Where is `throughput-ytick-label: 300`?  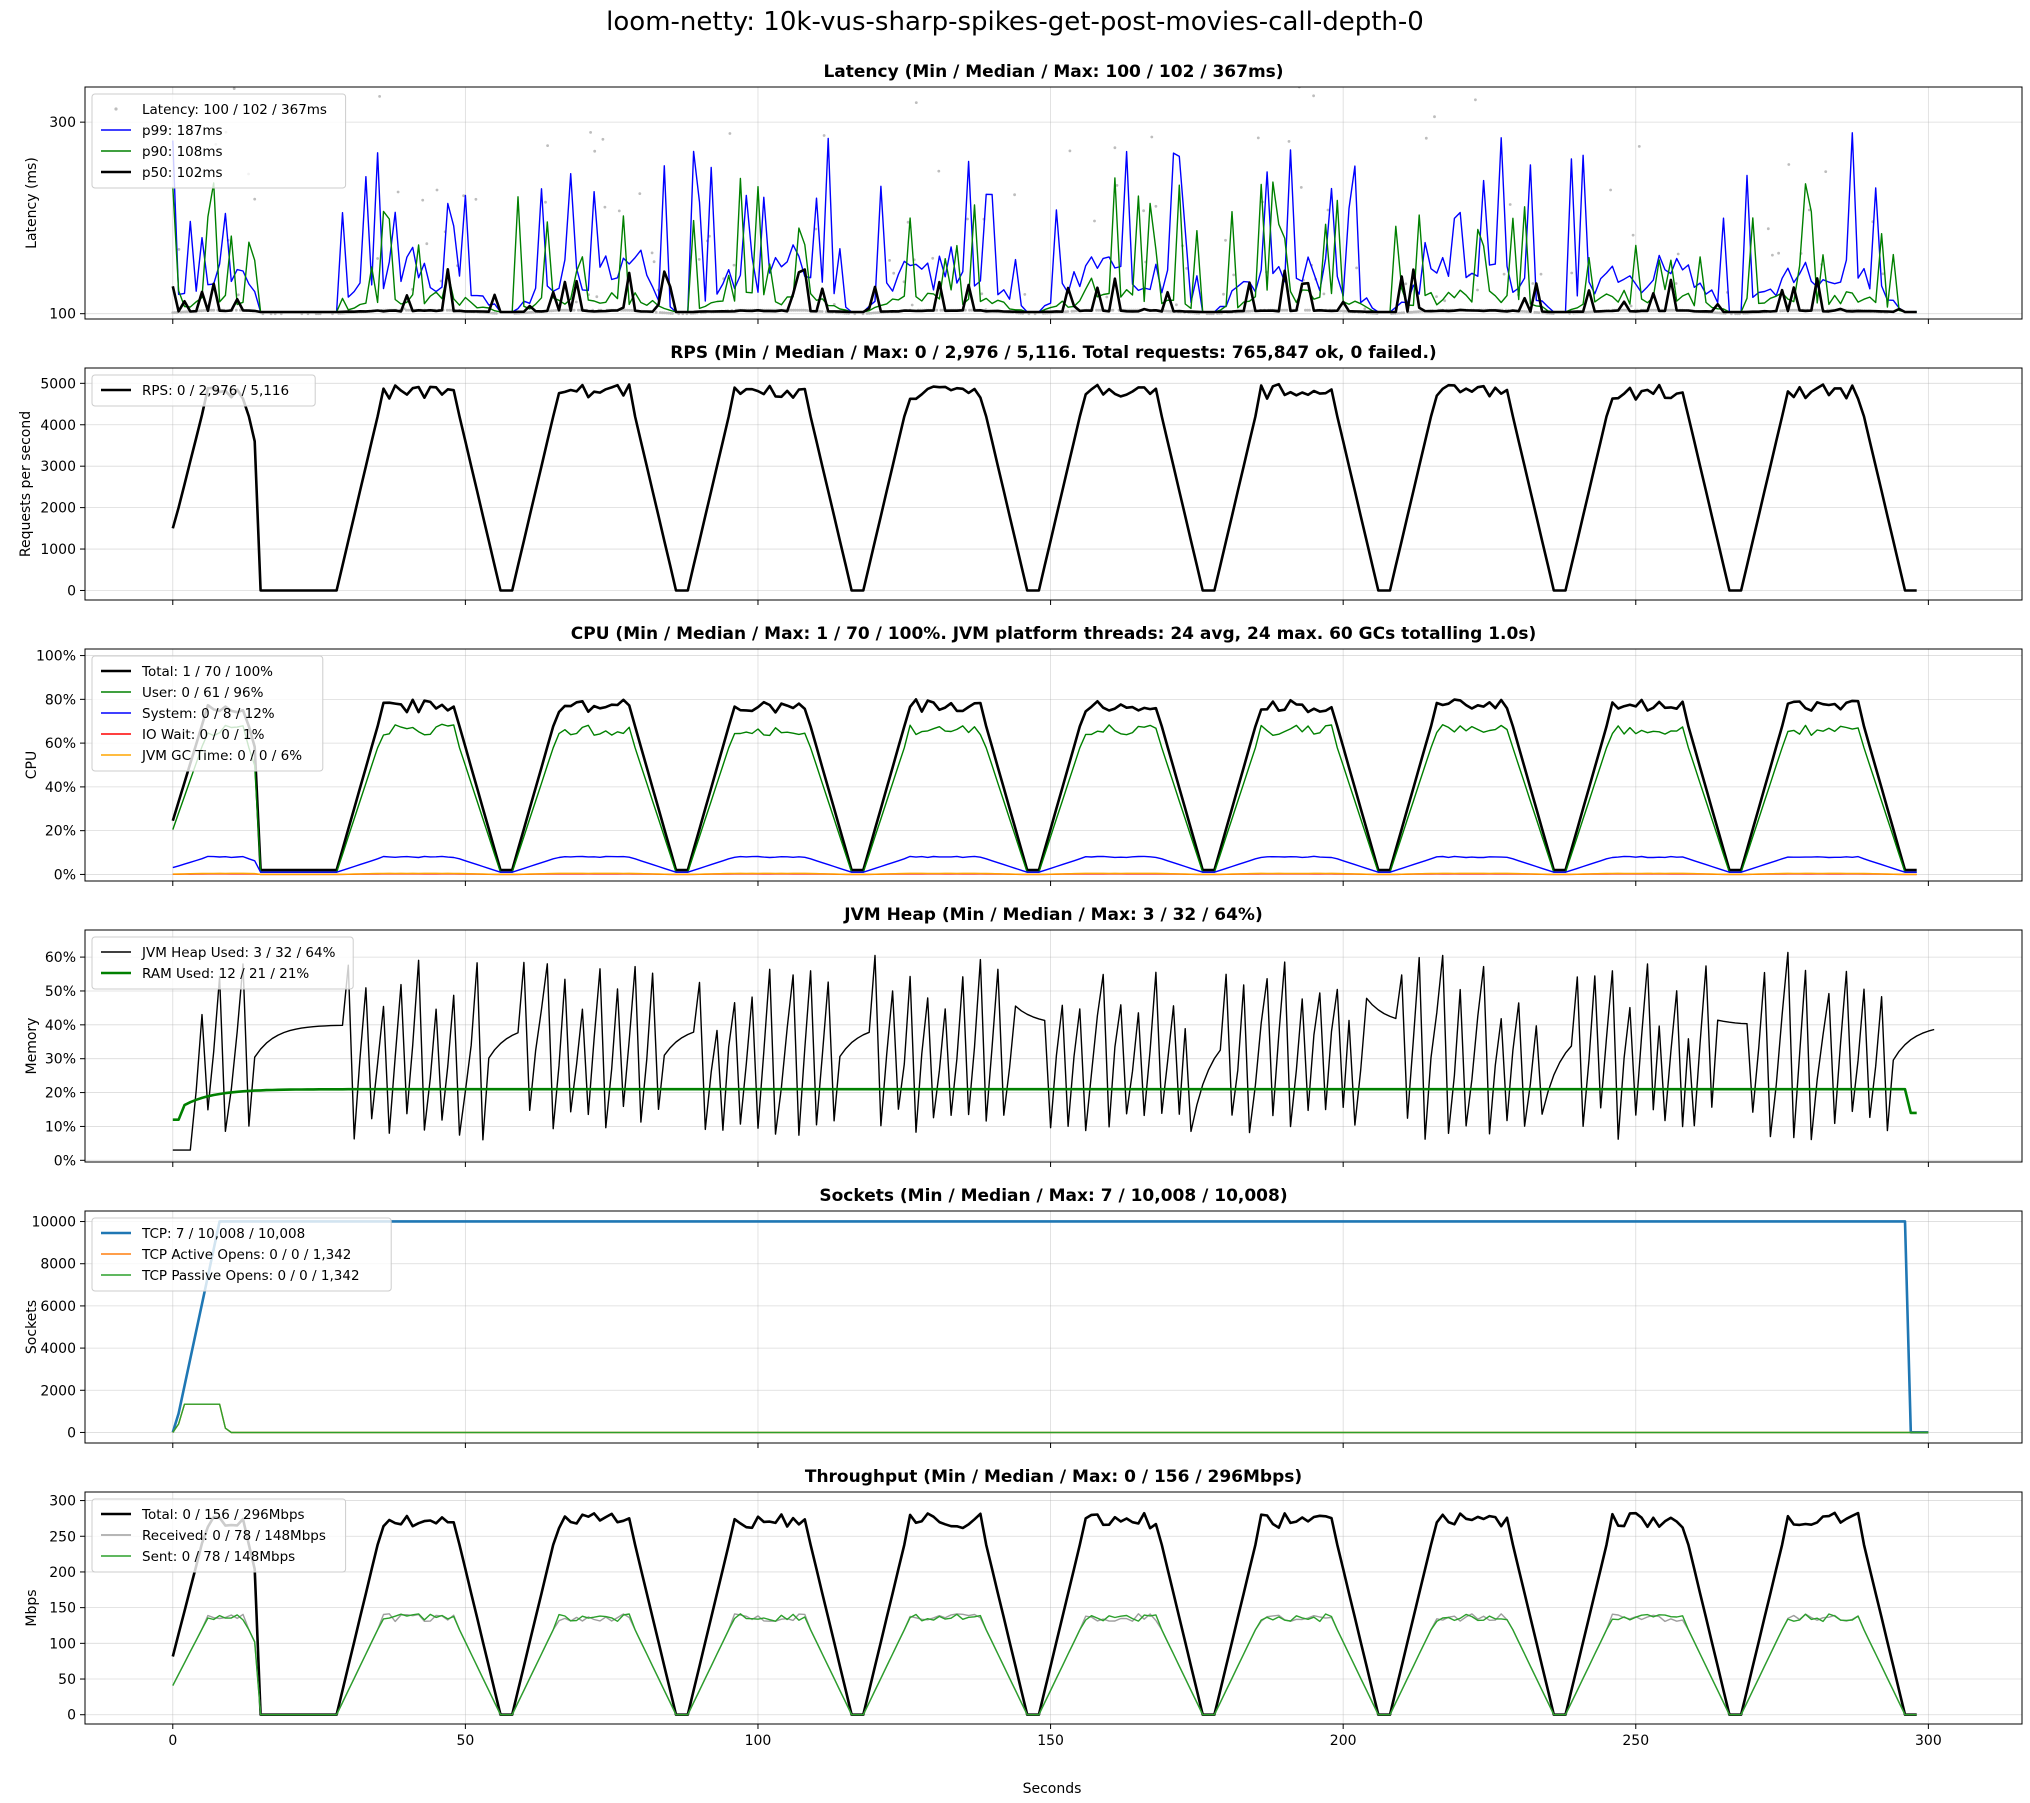
throughput-ytick-label: 300 is located at coordinates (62, 1502).